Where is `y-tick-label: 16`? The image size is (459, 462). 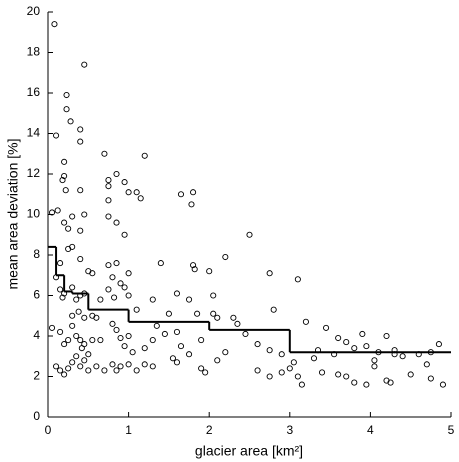
y-tick-label: 16 is located at coordinates (34, 92).